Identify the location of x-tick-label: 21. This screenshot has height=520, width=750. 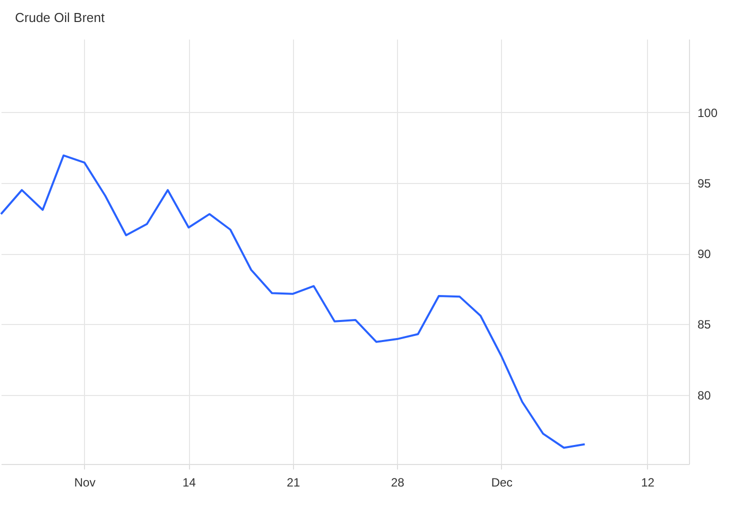
(293, 483).